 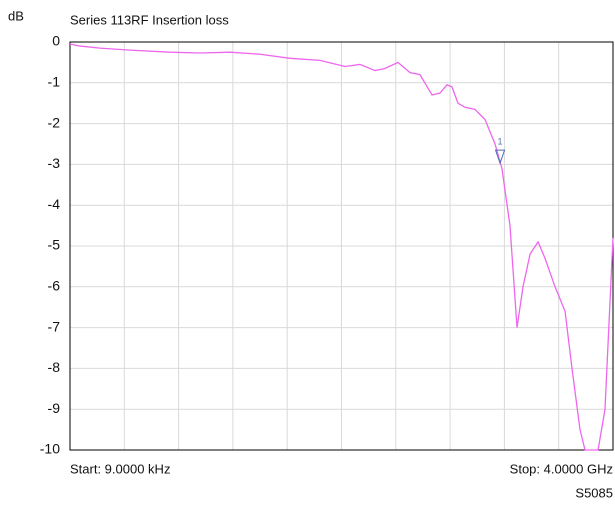 What do you see at coordinates (500, 157) in the screenshot?
I see `marker` at bounding box center [500, 157].